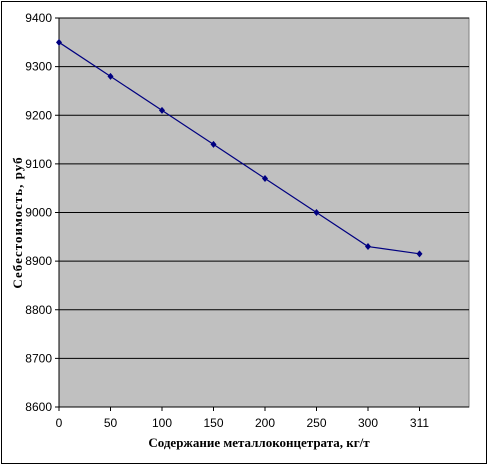 This screenshot has width=490, height=467. Describe the element at coordinates (59, 423) in the screenshot. I see `x-tick-label: 0` at that location.